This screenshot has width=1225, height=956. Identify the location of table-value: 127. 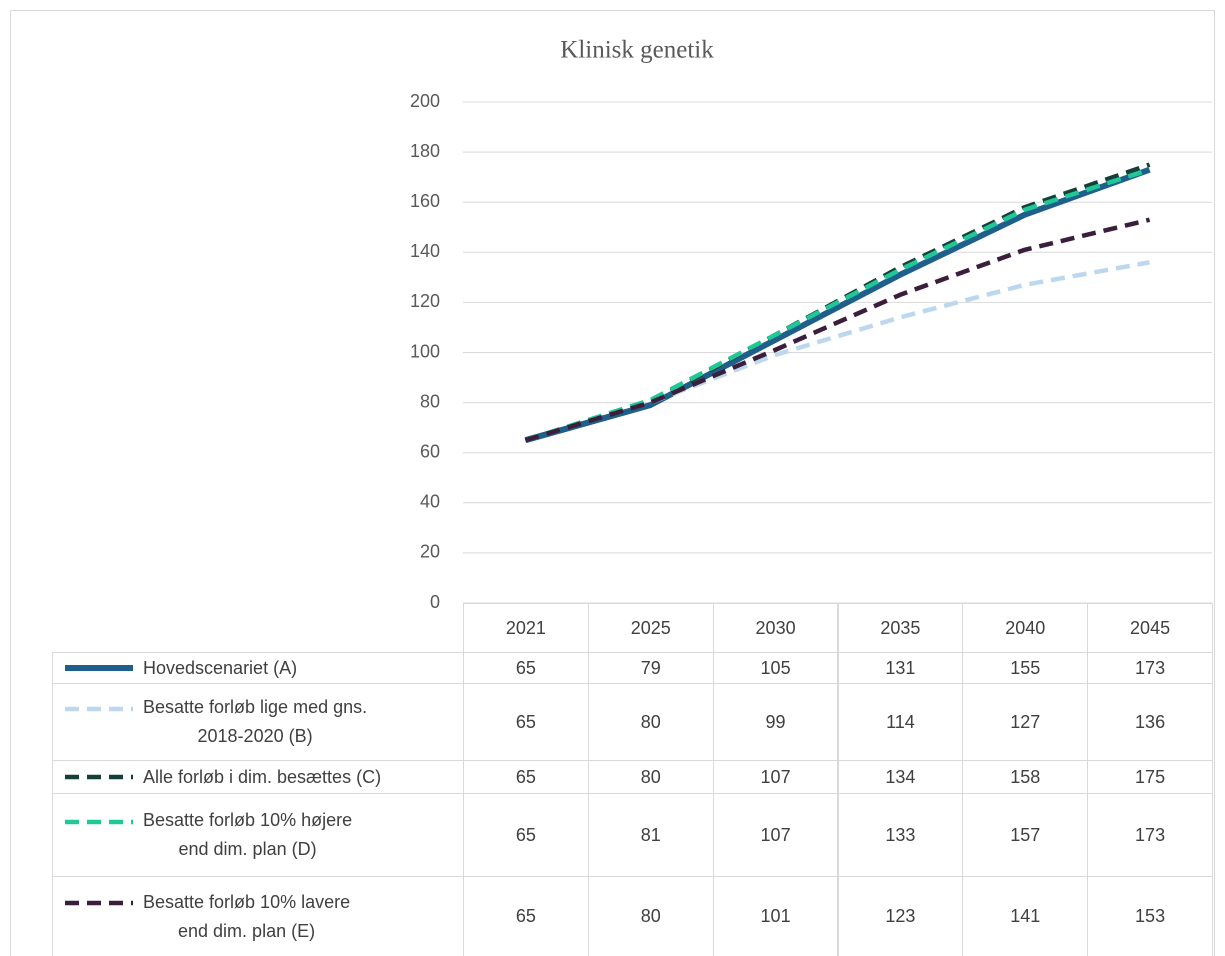
(1025, 722).